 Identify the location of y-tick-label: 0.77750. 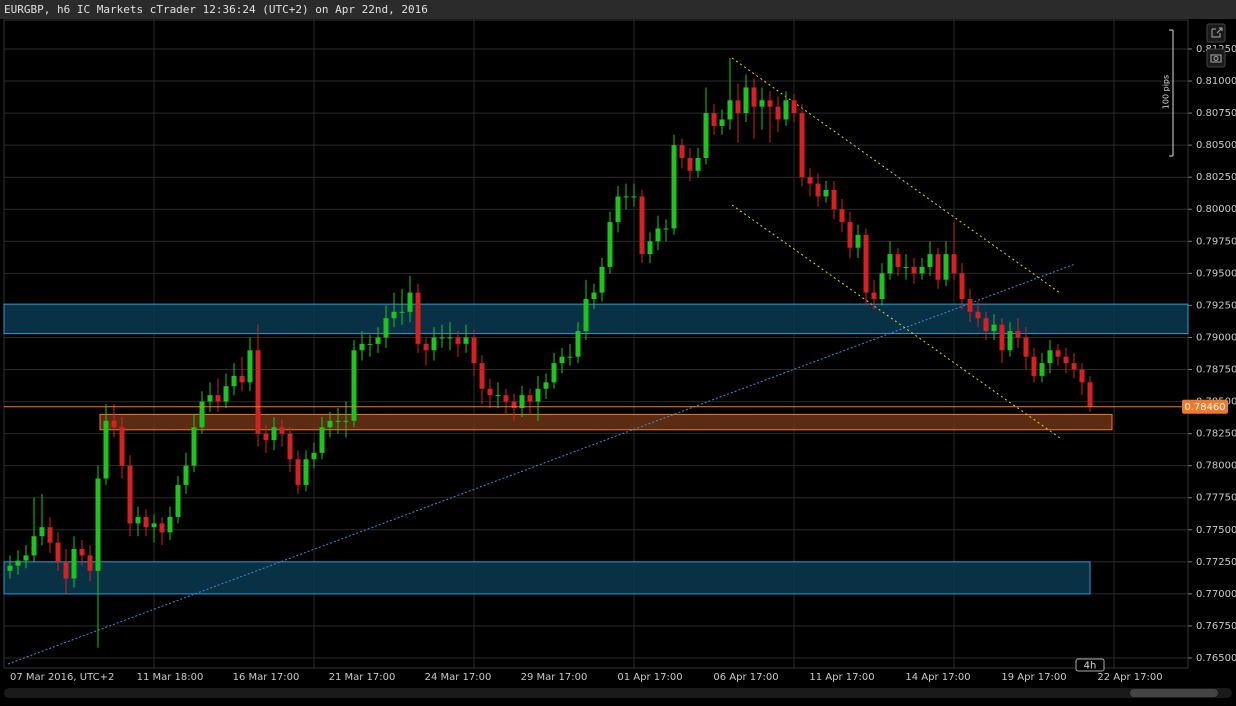
(1216, 498).